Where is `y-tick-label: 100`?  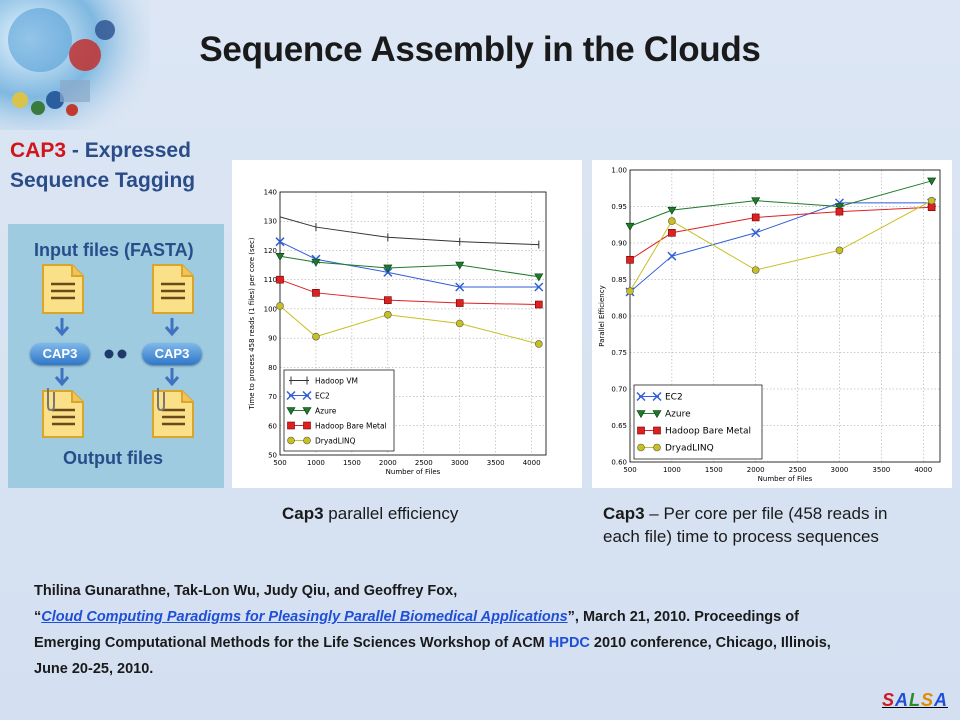
y-tick-label: 100 is located at coordinates (270, 309).